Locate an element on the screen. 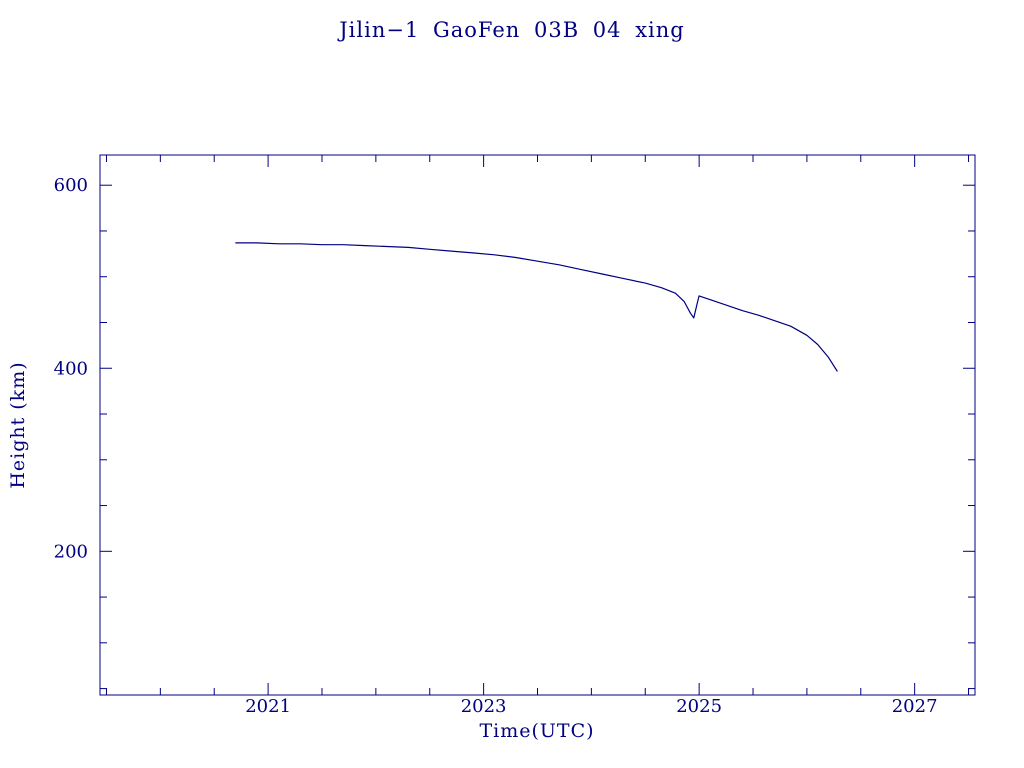 This screenshot has width=1024, height=768. x-tick-label: 2023 is located at coordinates (484, 706).